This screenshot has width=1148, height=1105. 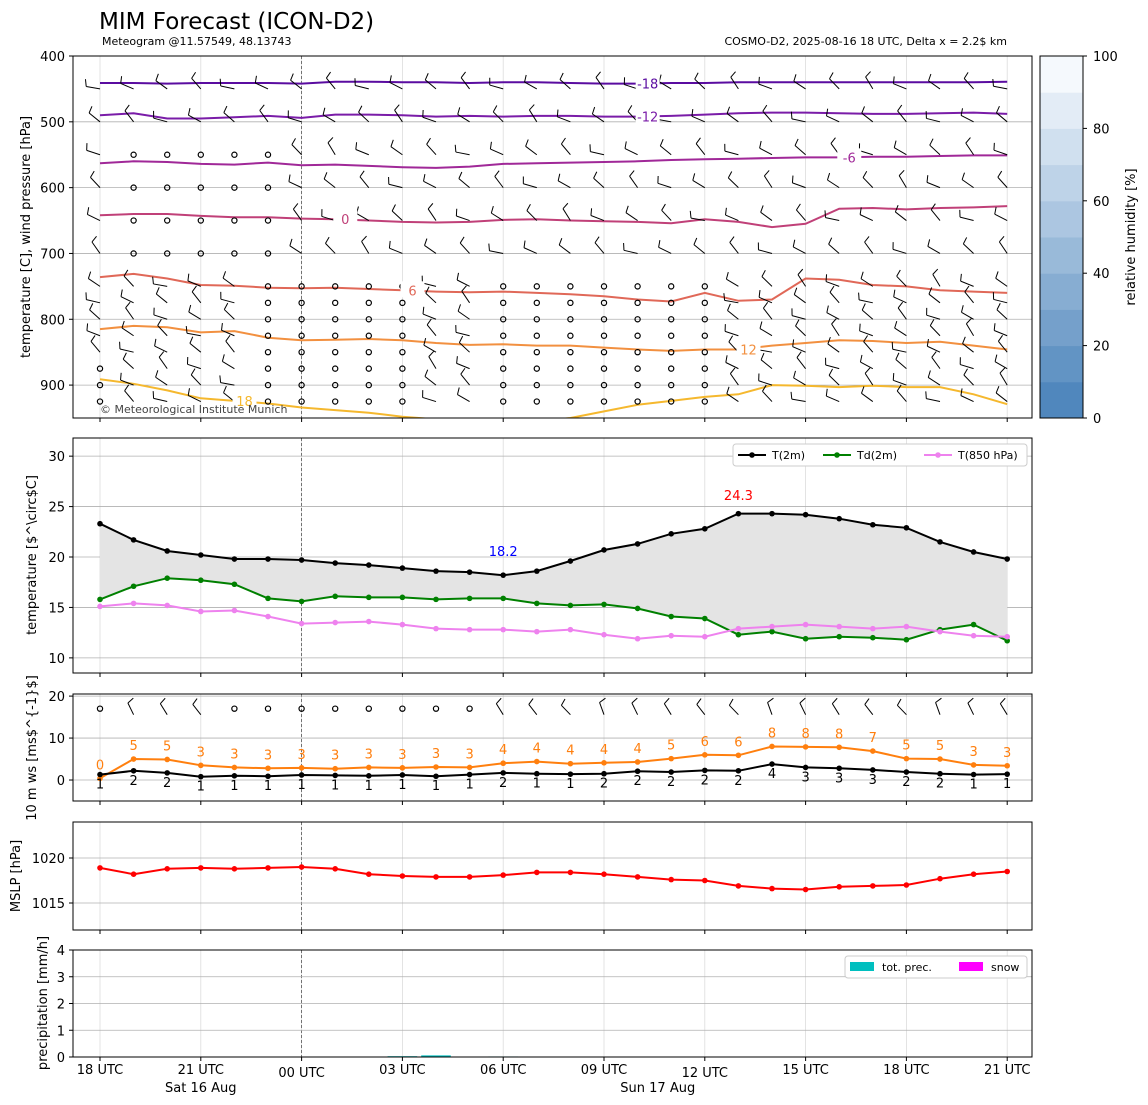 What do you see at coordinates (971, 966) in the screenshot?
I see `legend-swatch` at bounding box center [971, 966].